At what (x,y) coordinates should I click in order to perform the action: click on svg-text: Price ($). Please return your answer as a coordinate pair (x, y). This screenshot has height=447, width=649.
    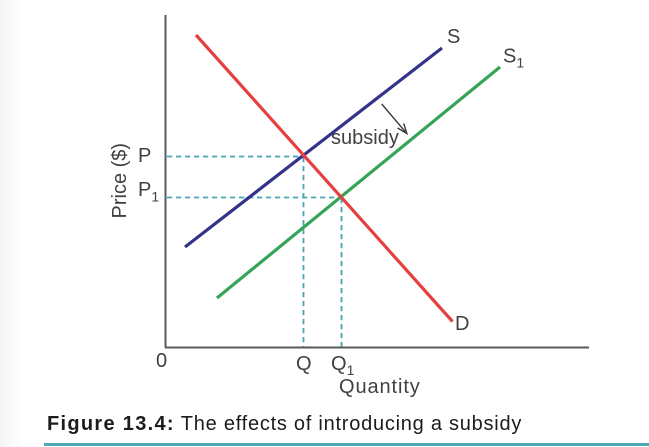
    Looking at the image, I should click on (120, 181).